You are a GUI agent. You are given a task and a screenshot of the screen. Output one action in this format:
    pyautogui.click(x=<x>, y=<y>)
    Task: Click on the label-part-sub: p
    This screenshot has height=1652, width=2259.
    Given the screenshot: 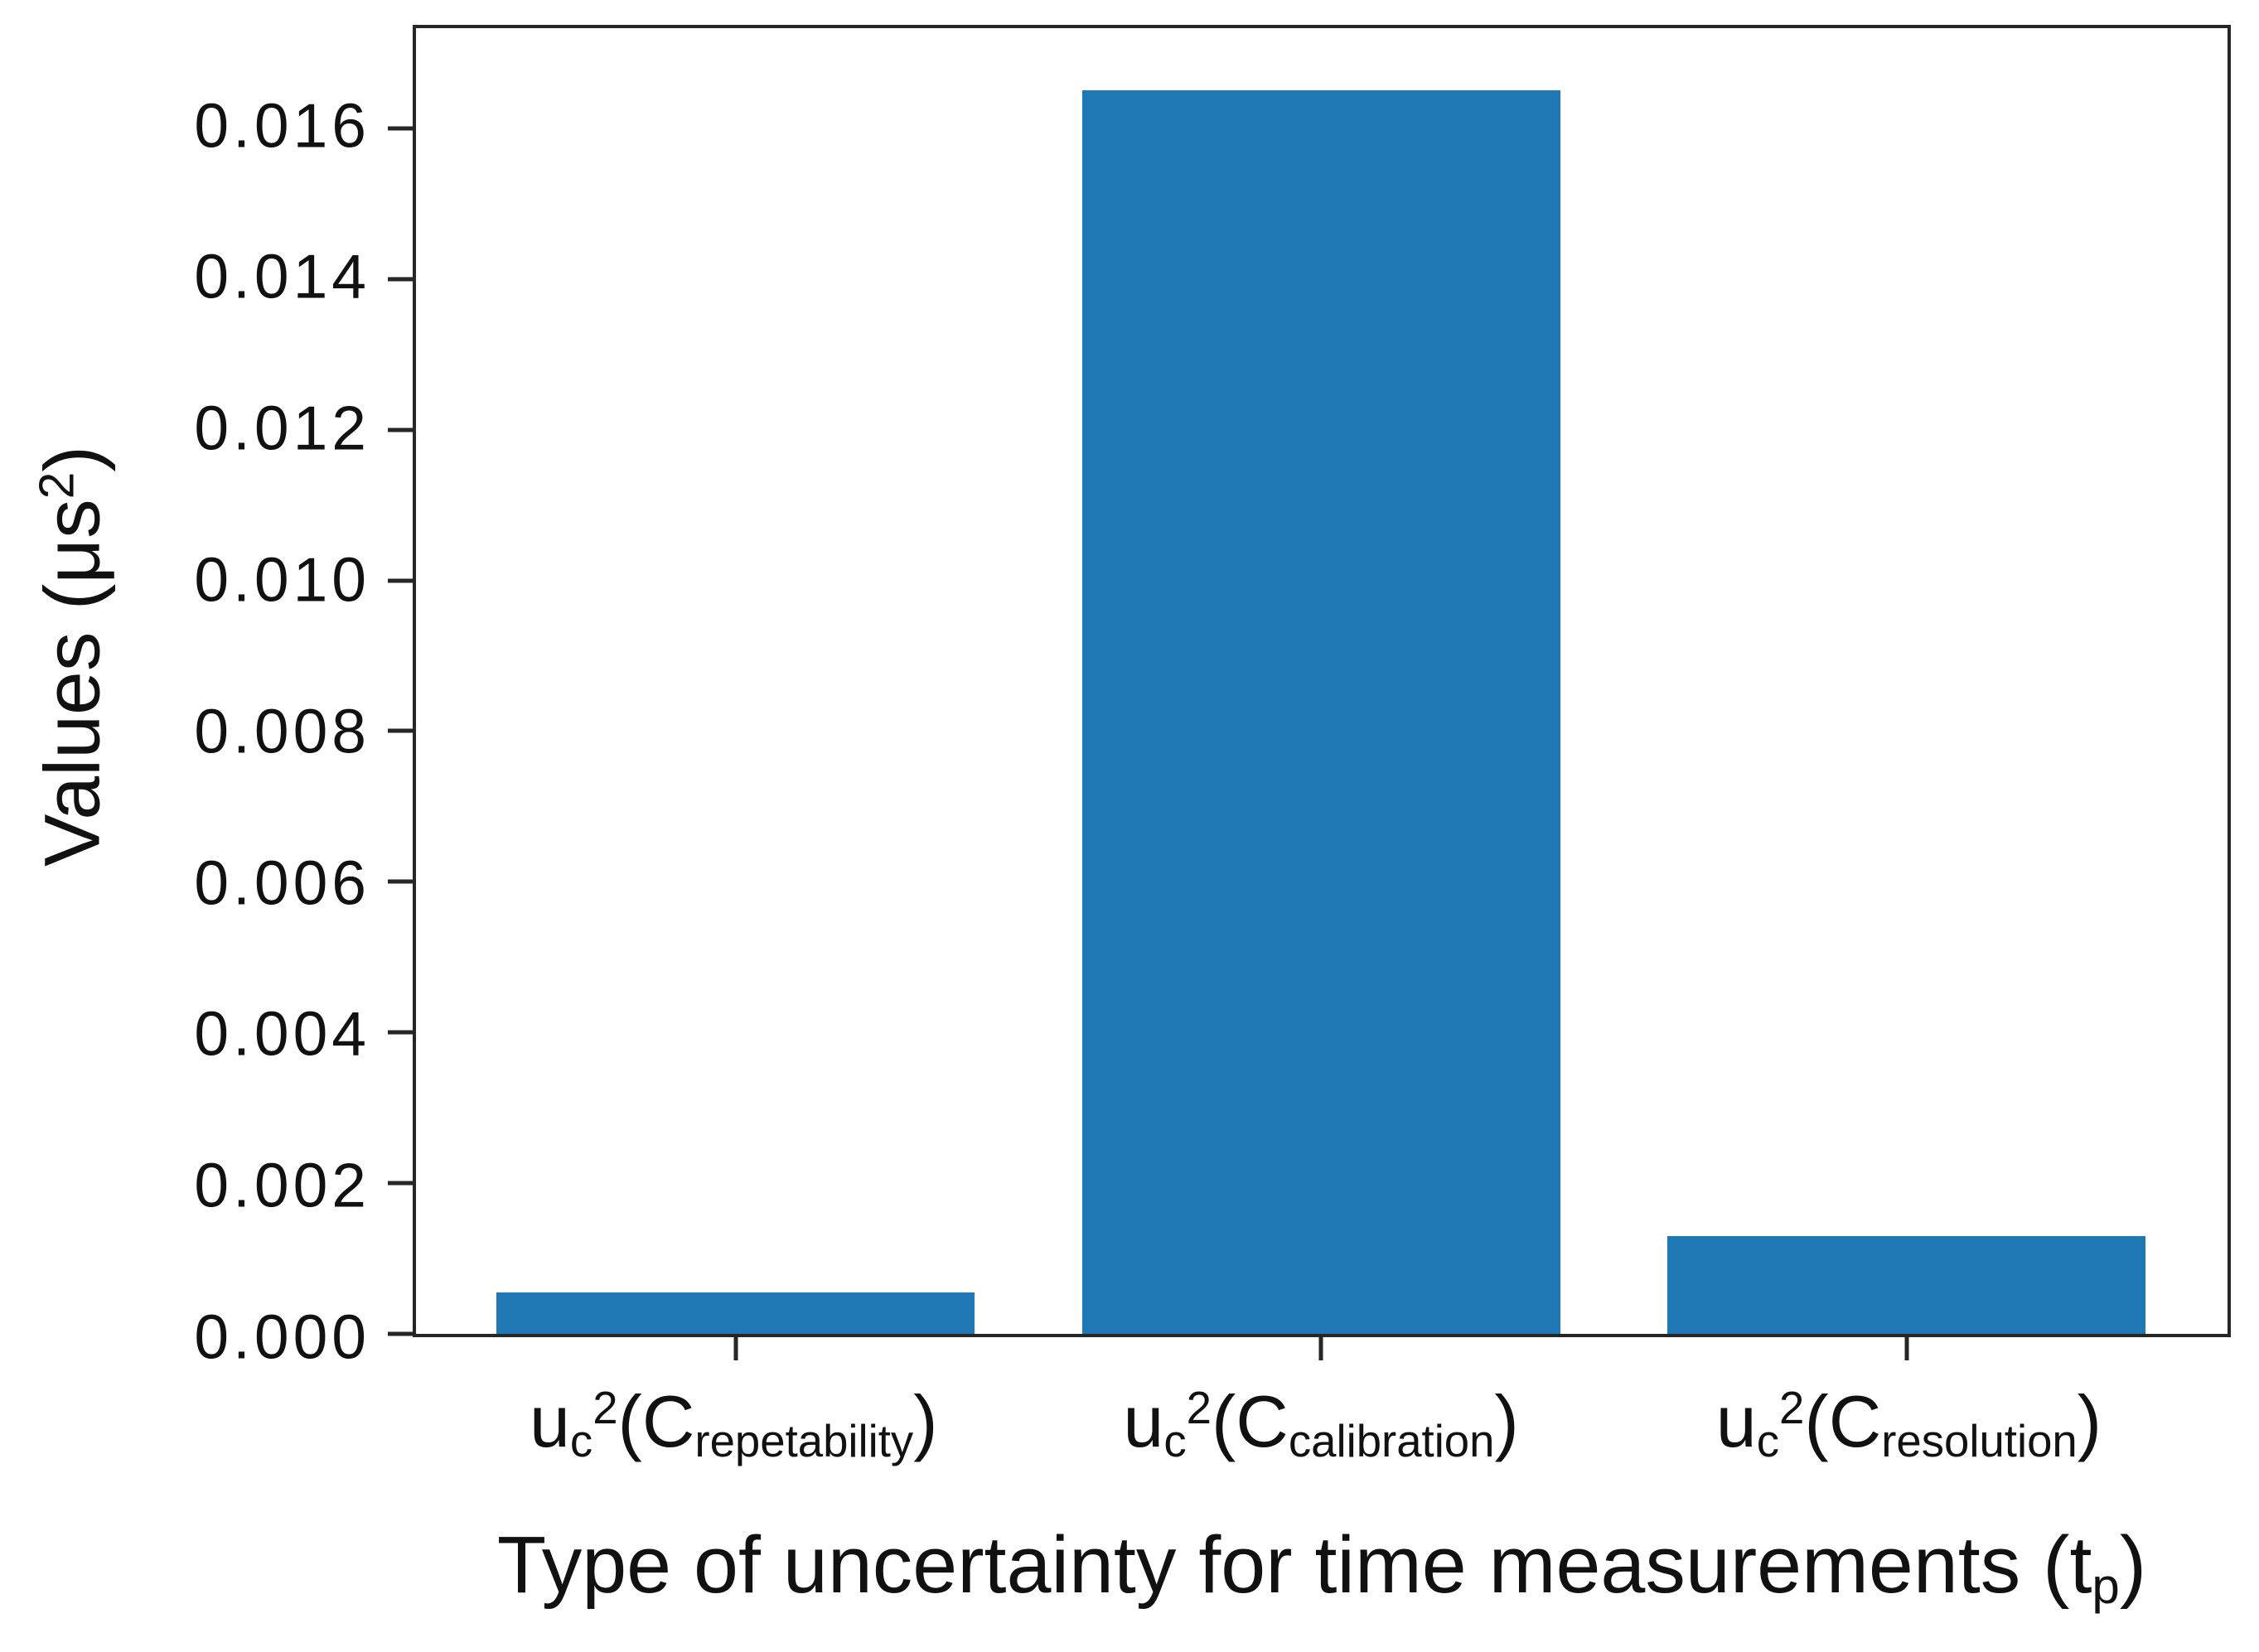 What is the action you would take?
    pyautogui.click(x=2106, y=1586)
    